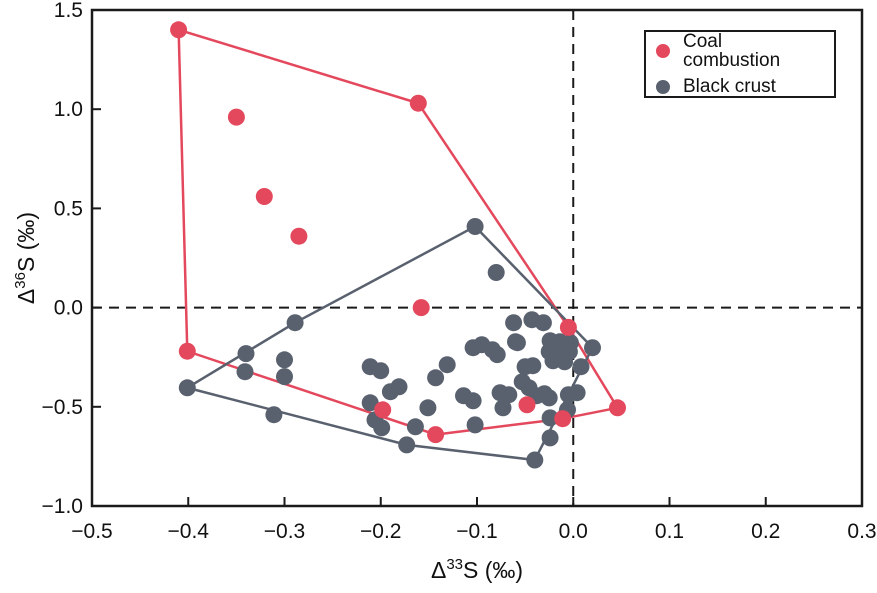  I want to click on legend-row-coal-combustion: Coal combustion, so click(740, 51).